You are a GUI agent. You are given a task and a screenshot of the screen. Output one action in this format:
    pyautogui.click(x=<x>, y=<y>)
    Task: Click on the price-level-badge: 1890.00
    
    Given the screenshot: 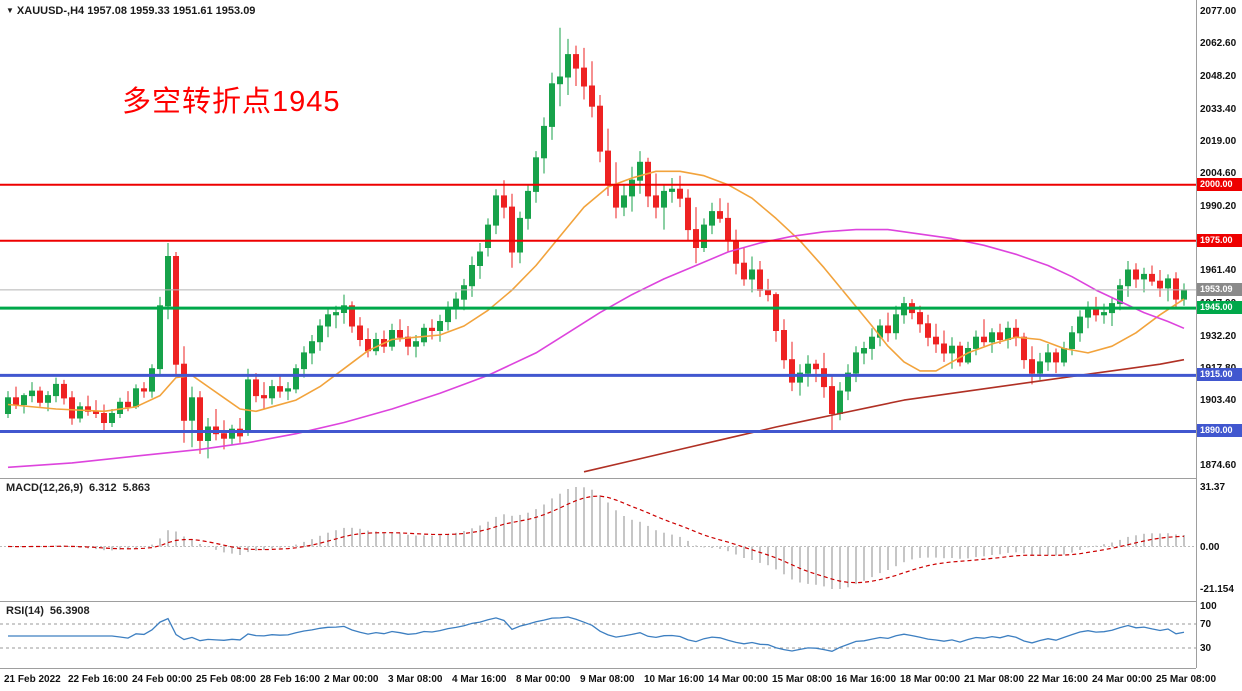 What is the action you would take?
    pyautogui.click(x=1219, y=430)
    